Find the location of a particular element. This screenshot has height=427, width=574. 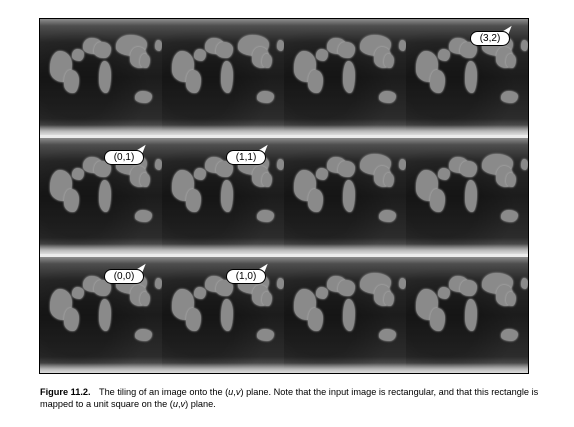

tile-coordinate-callout: (0,0) is located at coordinates (126, 272).